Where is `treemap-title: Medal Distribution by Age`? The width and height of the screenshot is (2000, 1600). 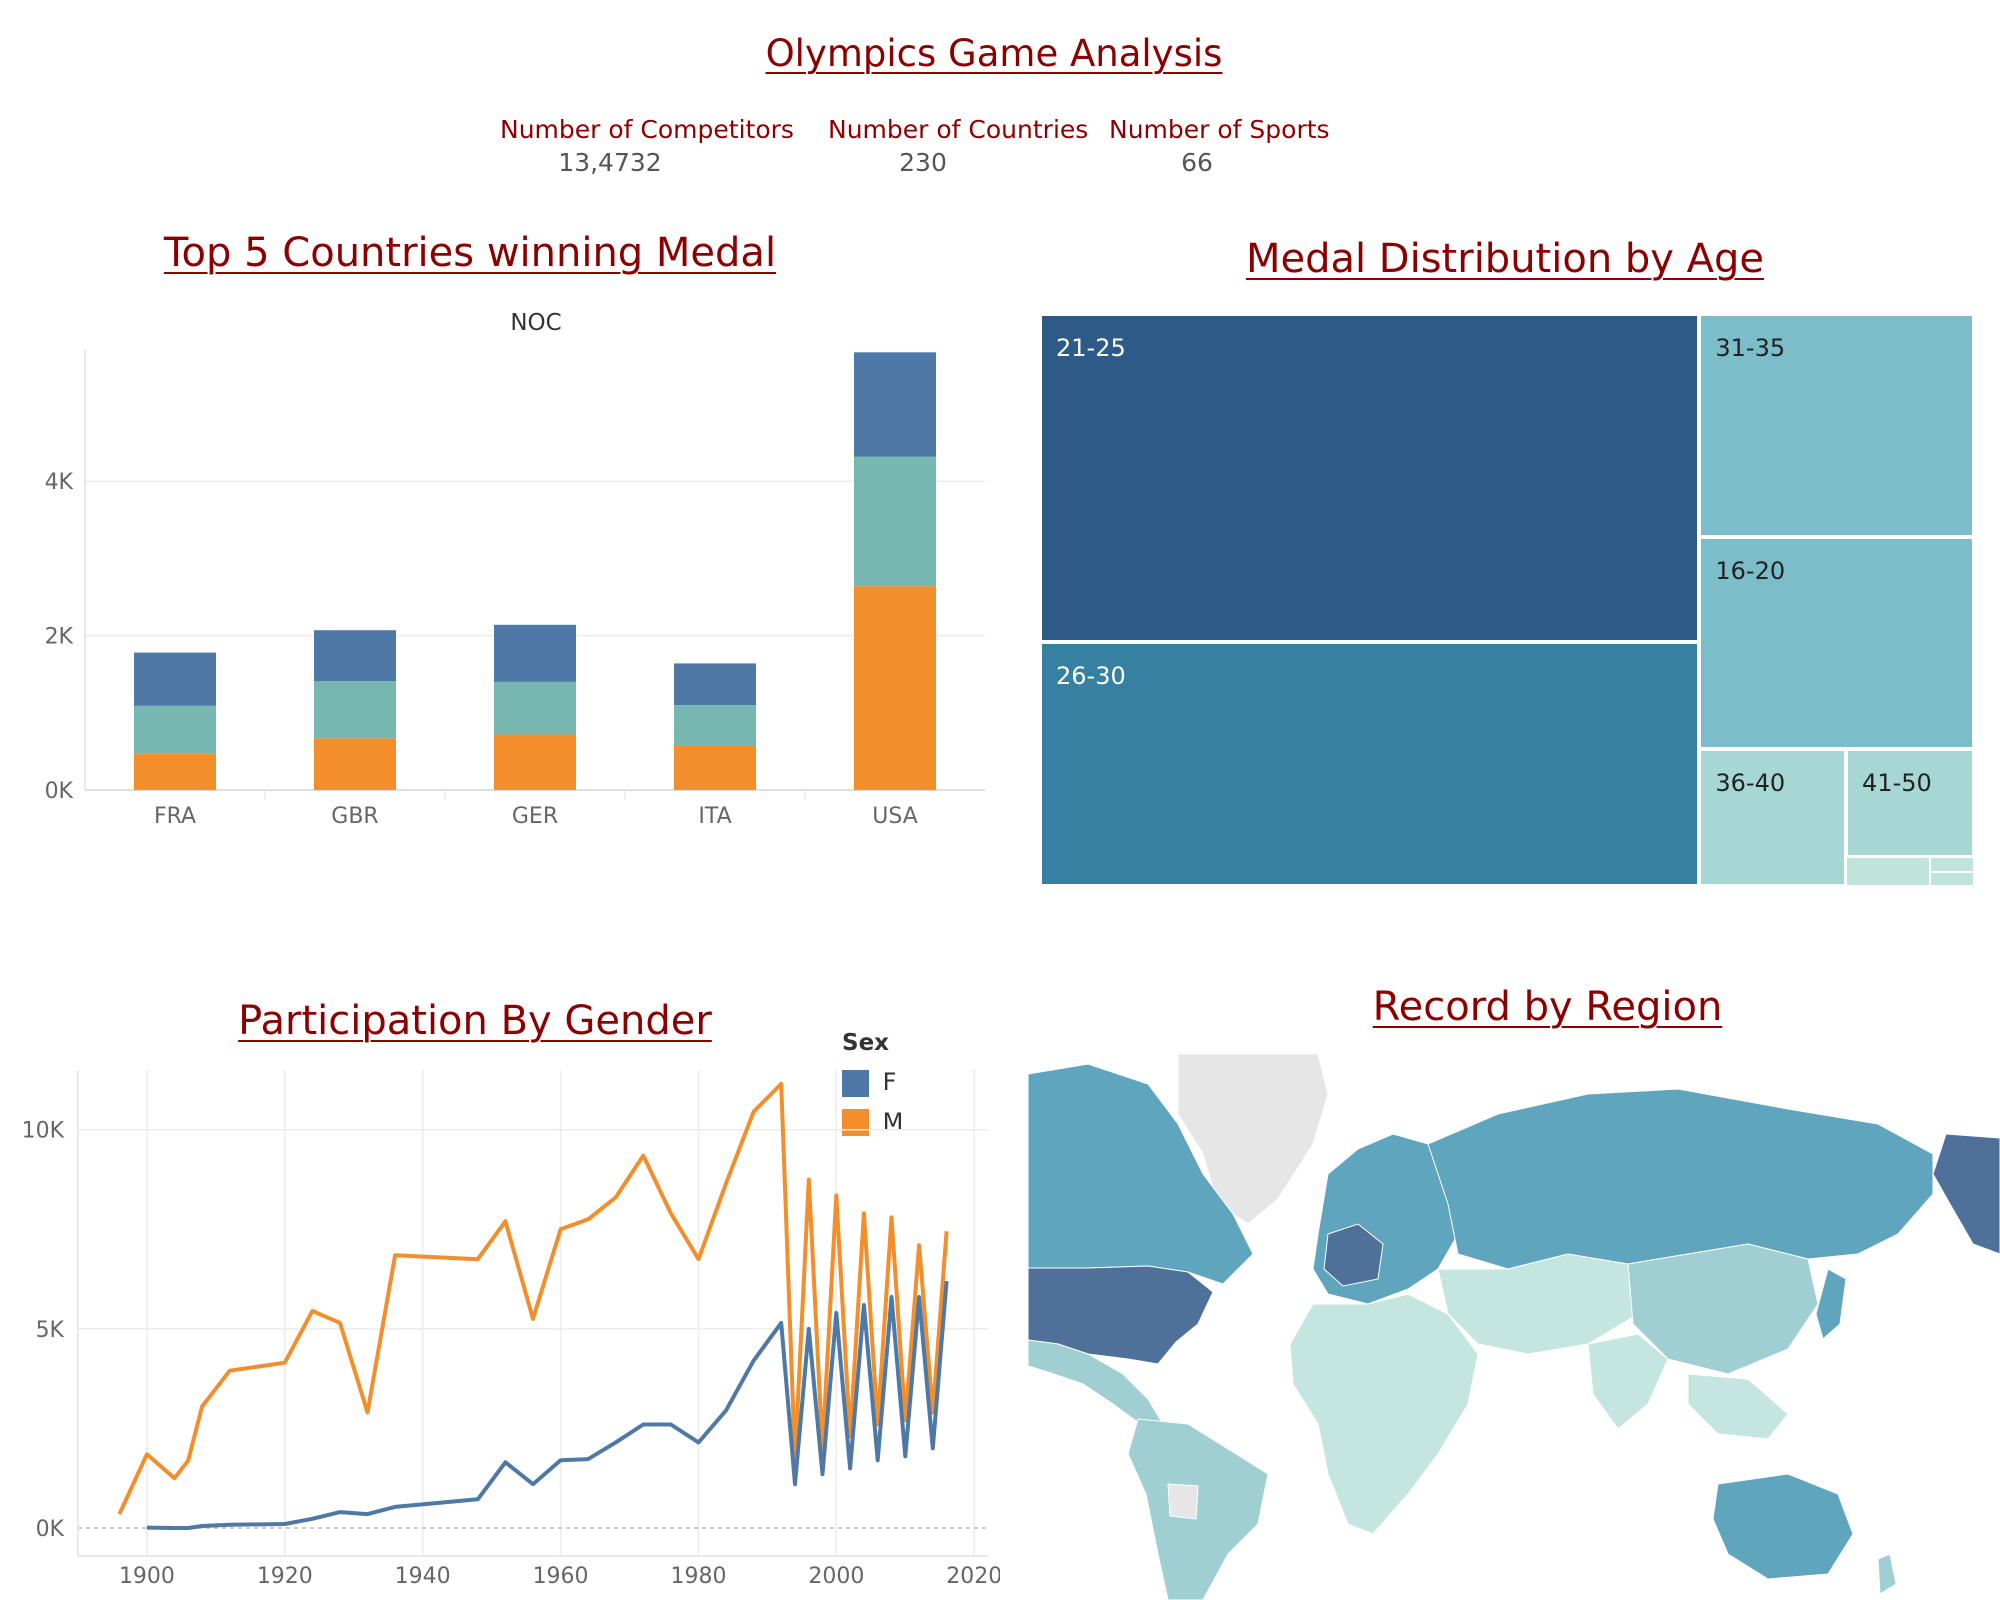 treemap-title: Medal Distribution by Age is located at coordinates (1505, 259).